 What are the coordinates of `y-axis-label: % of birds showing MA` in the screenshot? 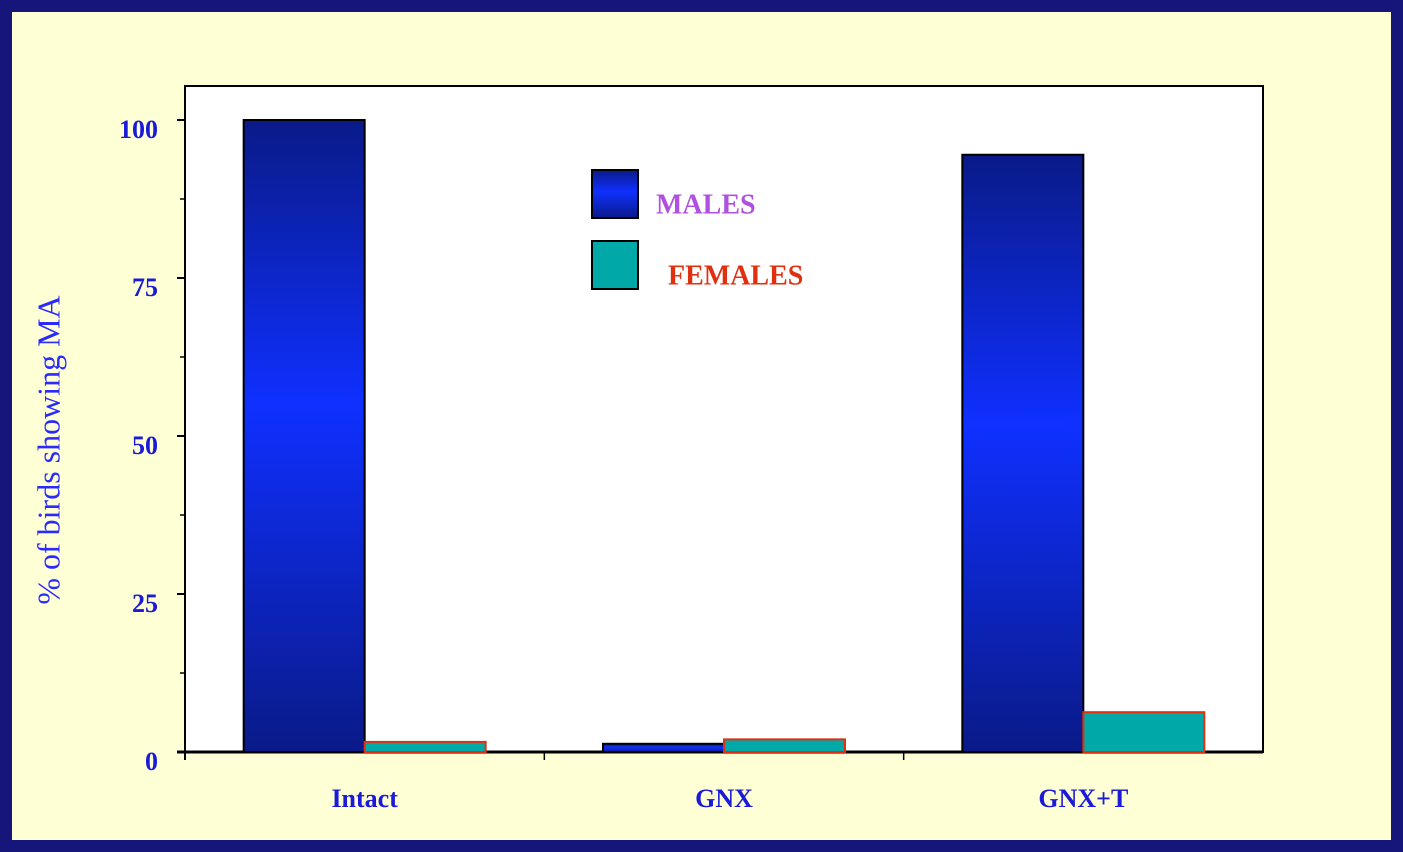 It's located at (48, 449).